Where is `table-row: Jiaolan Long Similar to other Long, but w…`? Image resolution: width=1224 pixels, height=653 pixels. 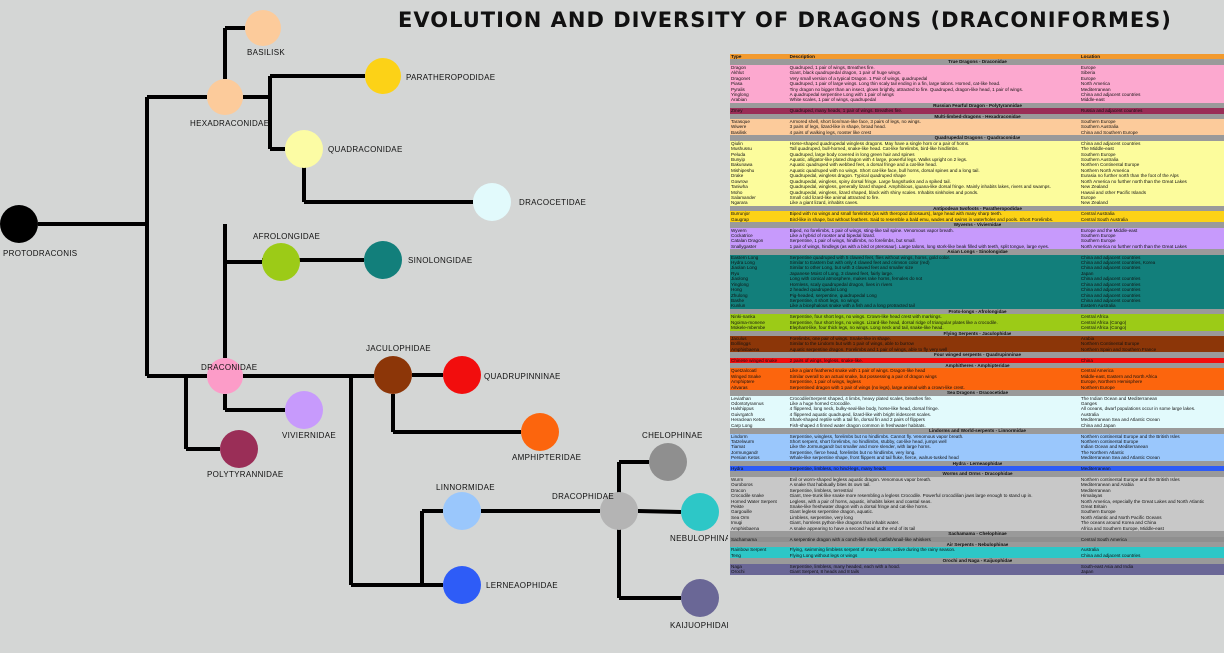
table-row: Jiaolan Long Similar to other Long, but w… is located at coordinates (977, 268).